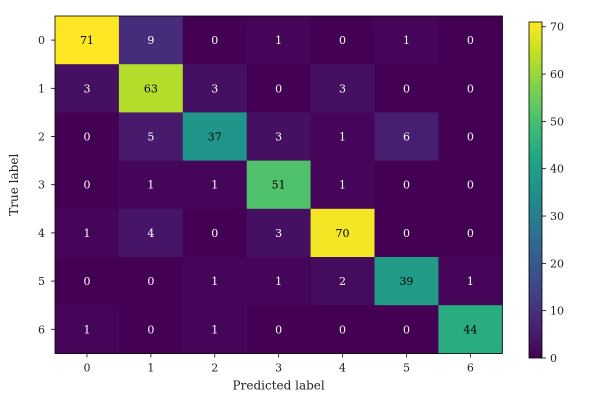 The height and width of the screenshot is (415, 600). What do you see at coordinates (546, 193) in the screenshot?
I see `colorbar: 0 10 20 30 40 50 60 70` at bounding box center [546, 193].